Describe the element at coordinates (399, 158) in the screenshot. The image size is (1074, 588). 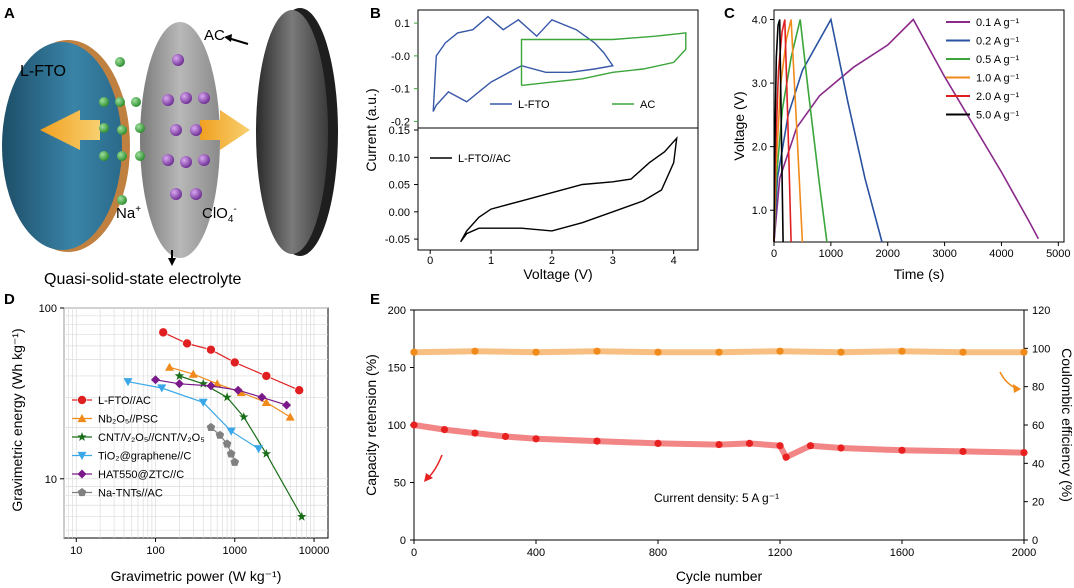
I see `b-bottom-ytick-label: 0.10` at that location.